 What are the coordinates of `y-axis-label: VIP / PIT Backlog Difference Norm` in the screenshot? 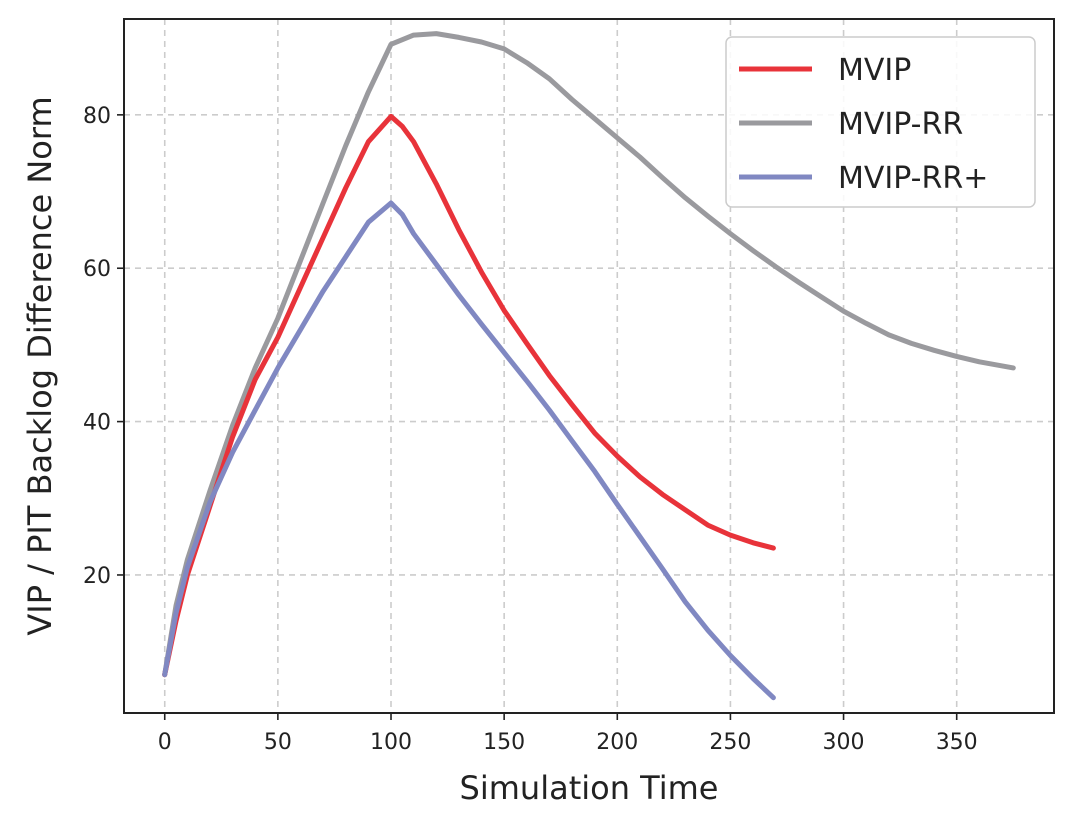 It's located at (40, 365).